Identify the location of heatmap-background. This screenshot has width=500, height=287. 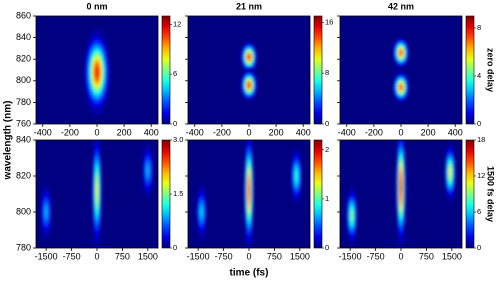
(401, 70).